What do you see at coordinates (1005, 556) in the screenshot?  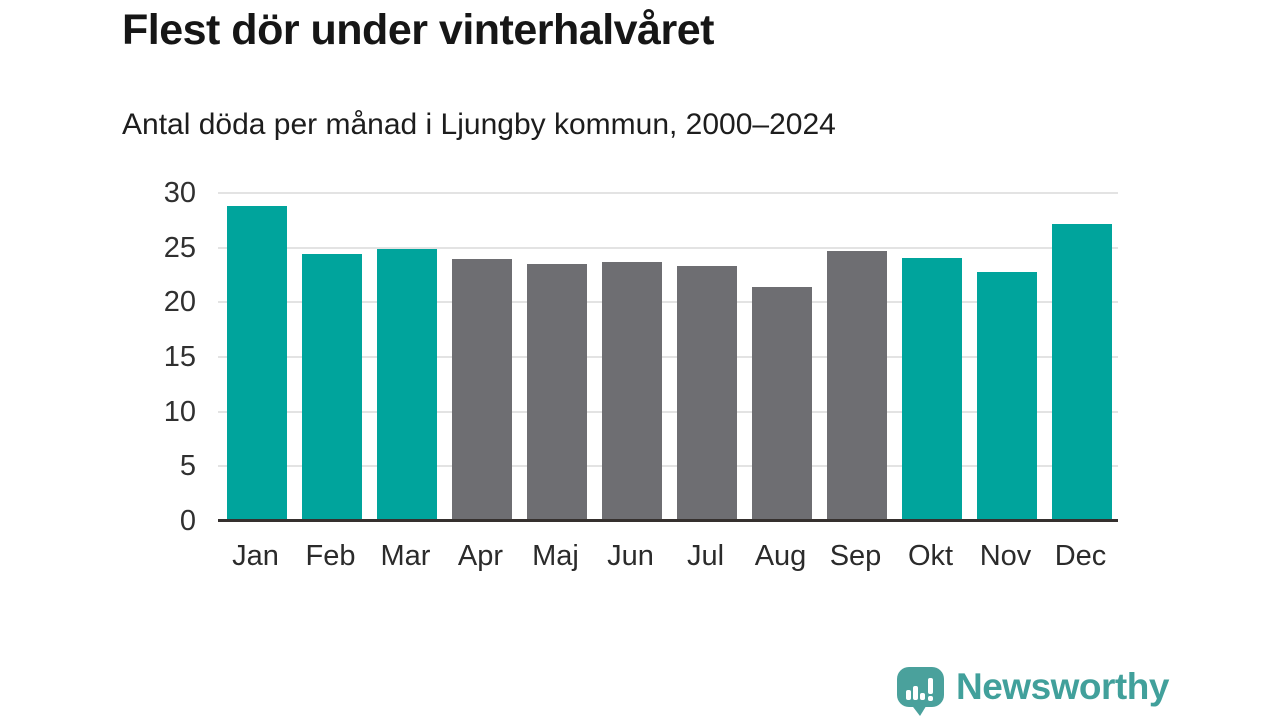 I see `x-tick-label-nov: Nov` at bounding box center [1005, 556].